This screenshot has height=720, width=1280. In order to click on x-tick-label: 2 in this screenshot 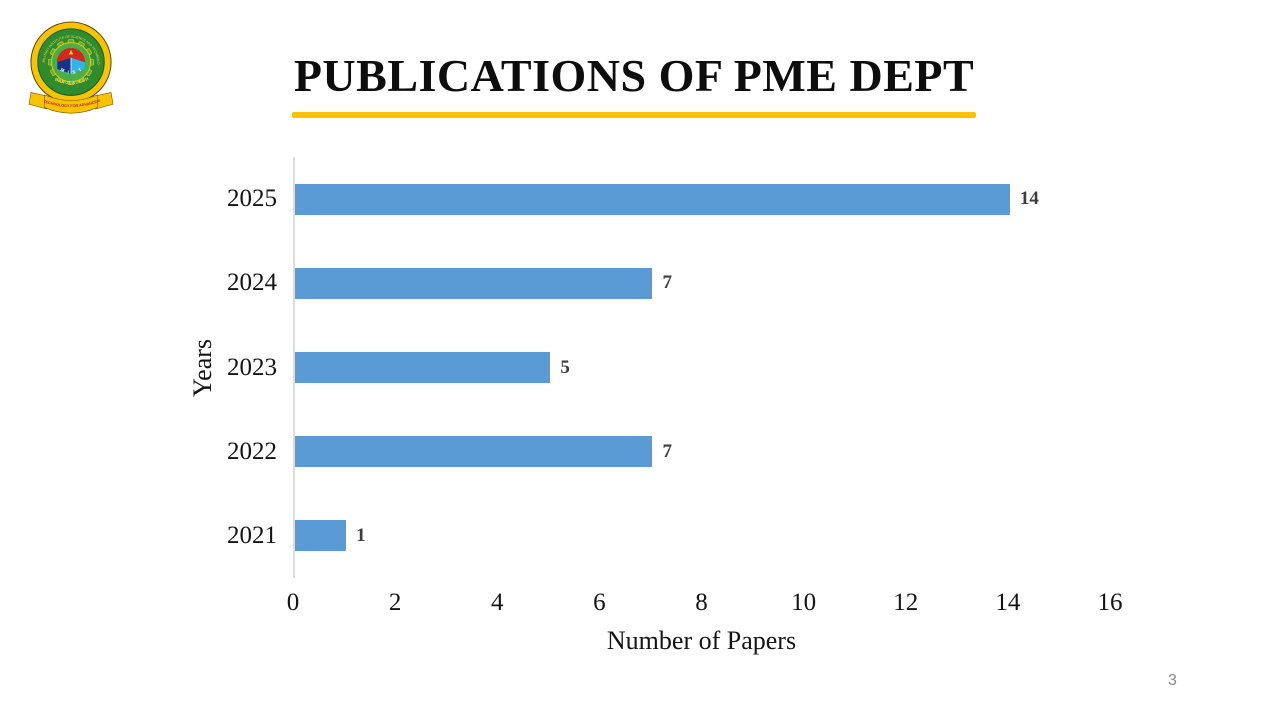, I will do `click(395, 602)`.